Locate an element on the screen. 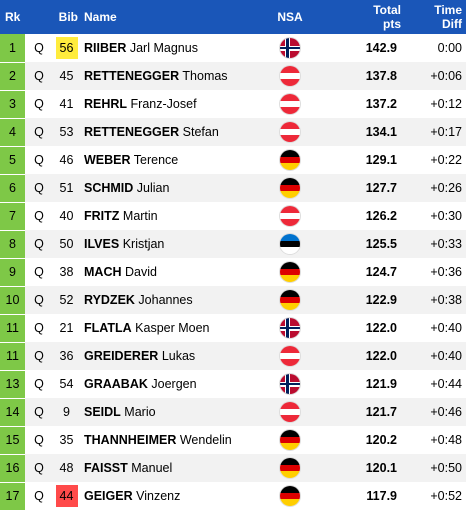 The width and height of the screenshot is (466, 512). table-row: 11 Q 36 GREIDERER Lukas 122.0 +0:40 is located at coordinates (233, 356).